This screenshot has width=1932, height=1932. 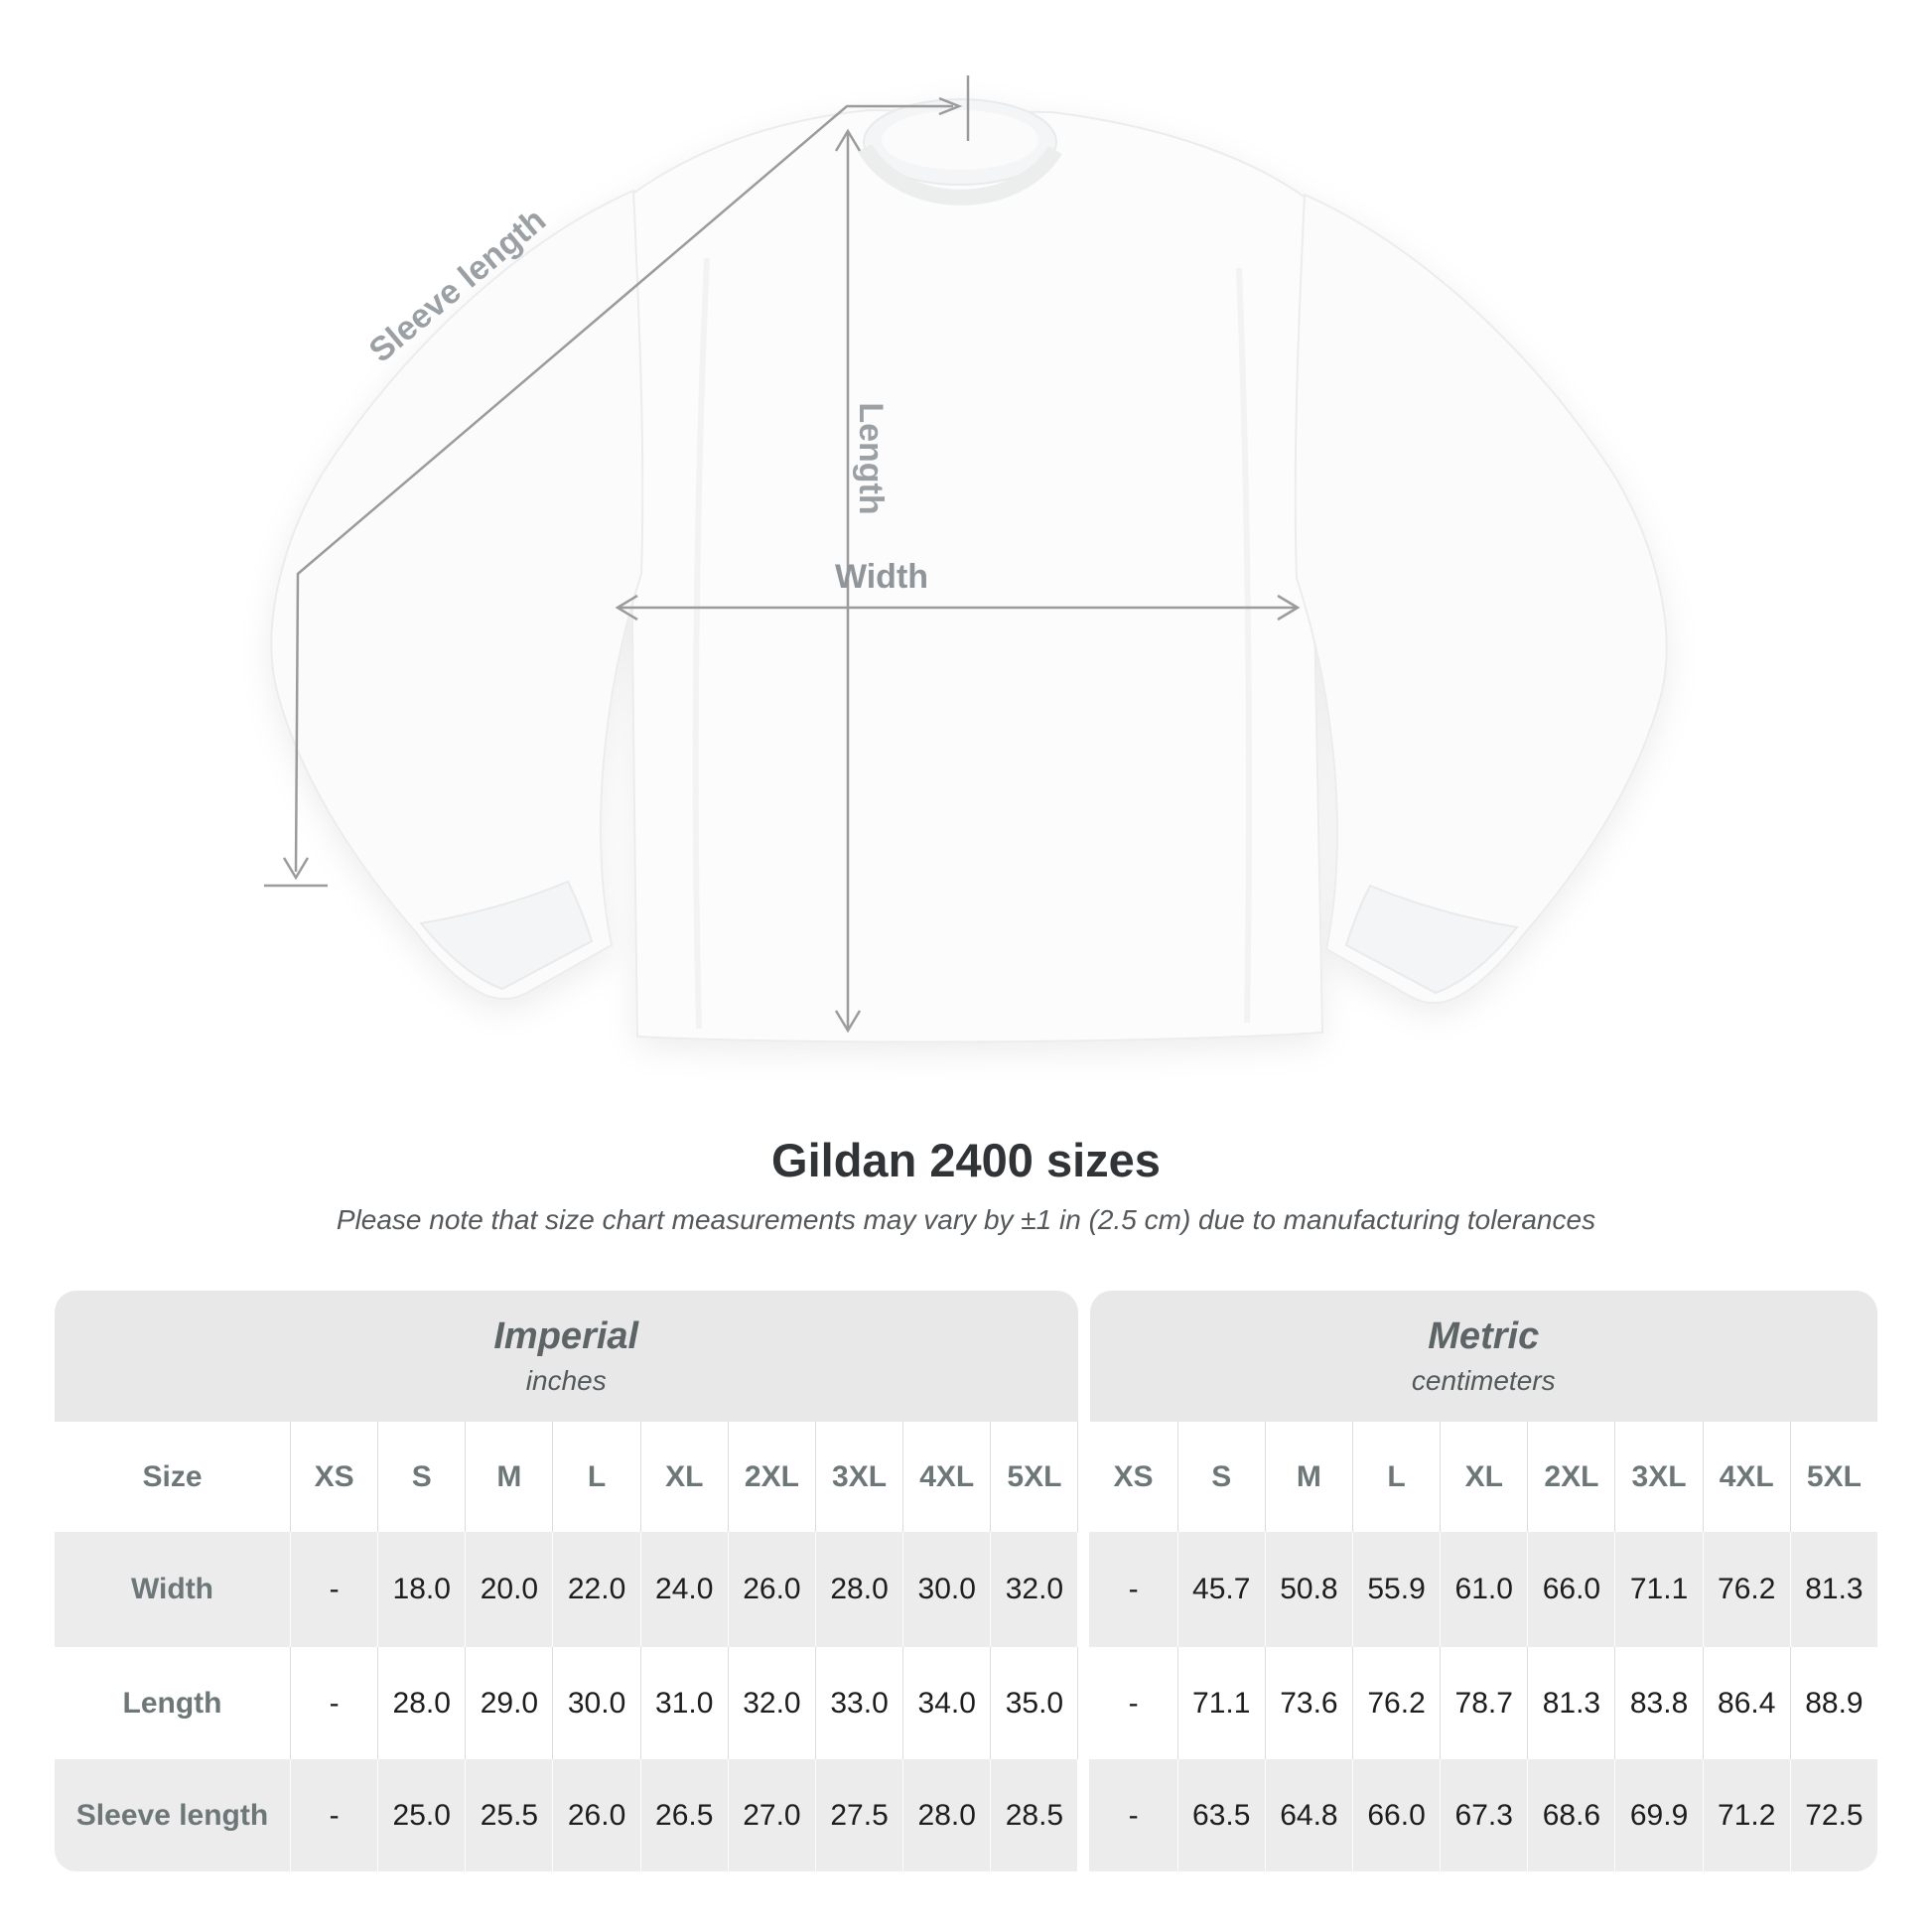 What do you see at coordinates (1308, 1477) in the screenshot?
I see `size-header-metric-M: M` at bounding box center [1308, 1477].